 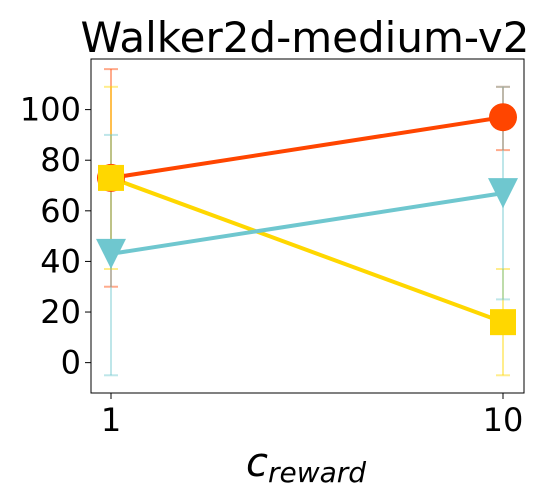 What do you see at coordinates (60, 160) in the screenshot?
I see `y-tick-label: 80` at bounding box center [60, 160].